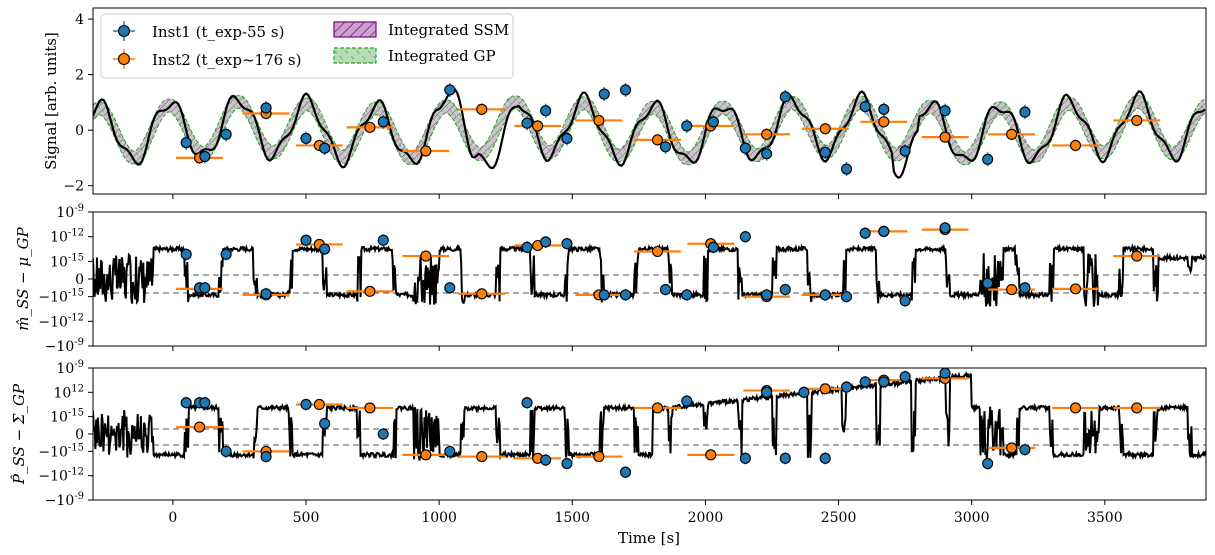  I want to click on x-tick-label: 1000, so click(439, 518).